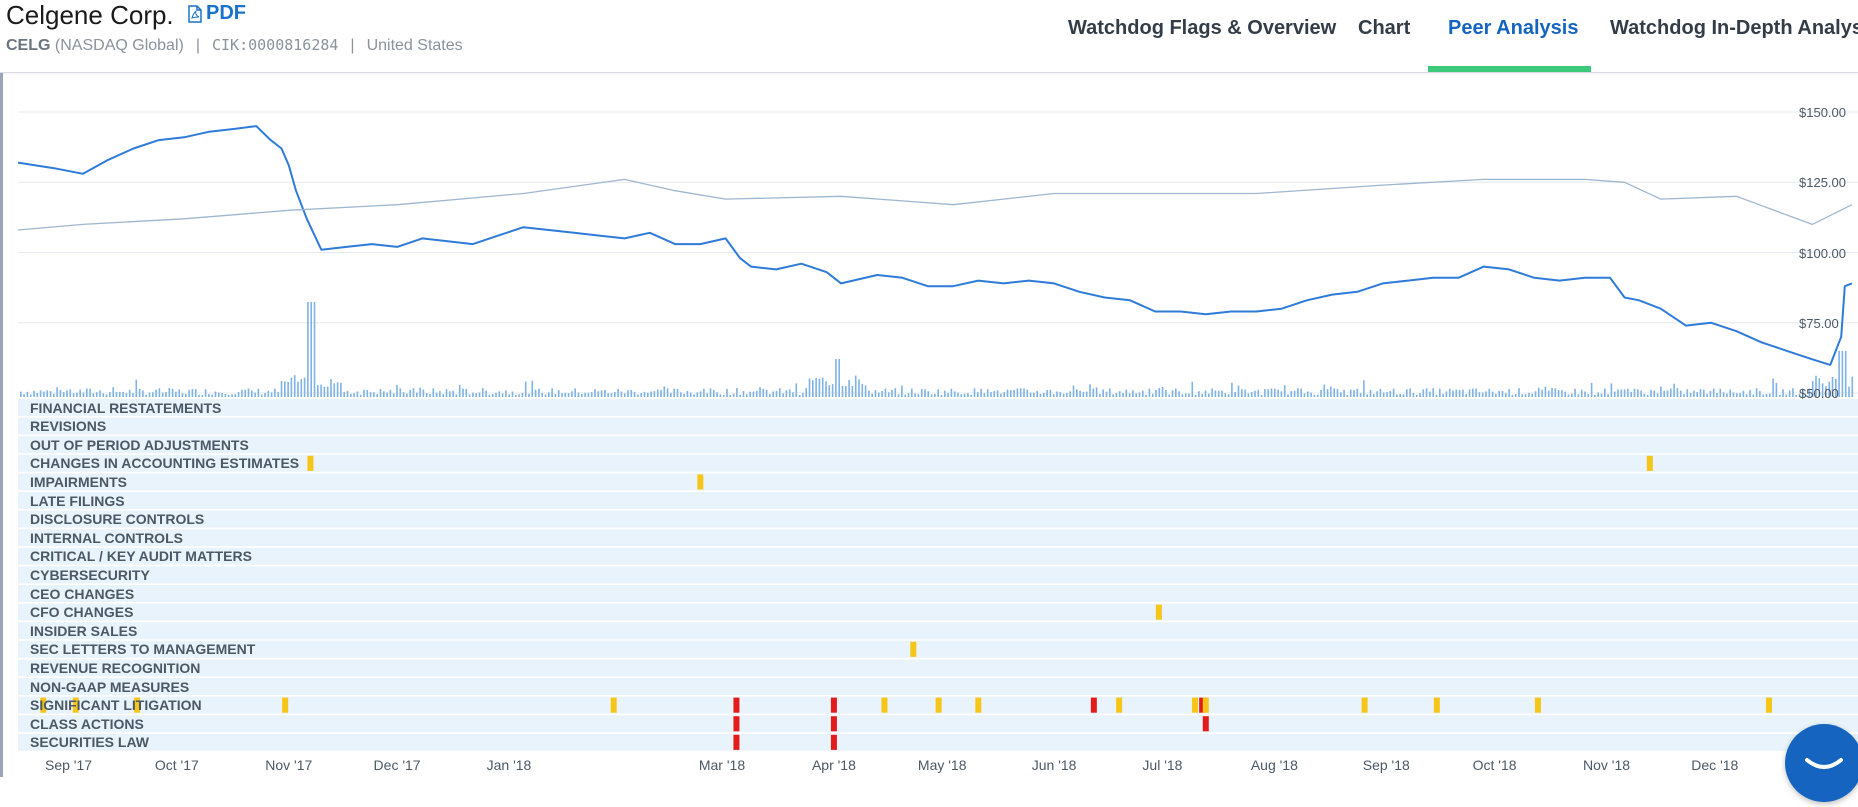 The image size is (1858, 807). What do you see at coordinates (1715, 765) in the screenshot?
I see `x-tick-label: Dec '18` at bounding box center [1715, 765].